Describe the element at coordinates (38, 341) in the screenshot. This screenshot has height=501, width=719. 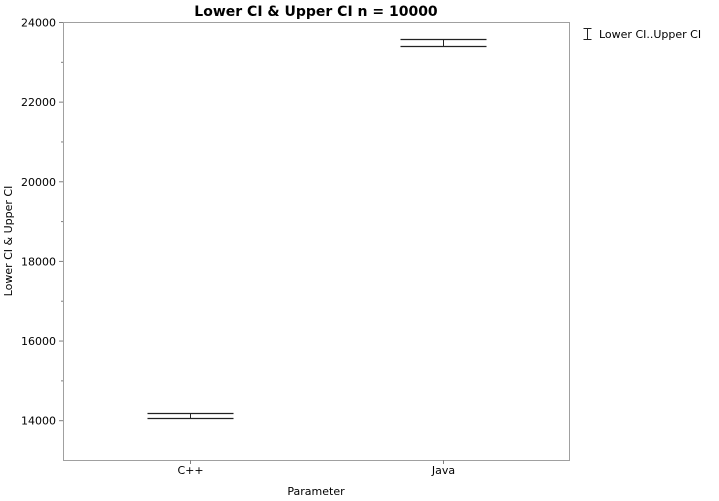
I see `y-tick-label: 16000` at that location.